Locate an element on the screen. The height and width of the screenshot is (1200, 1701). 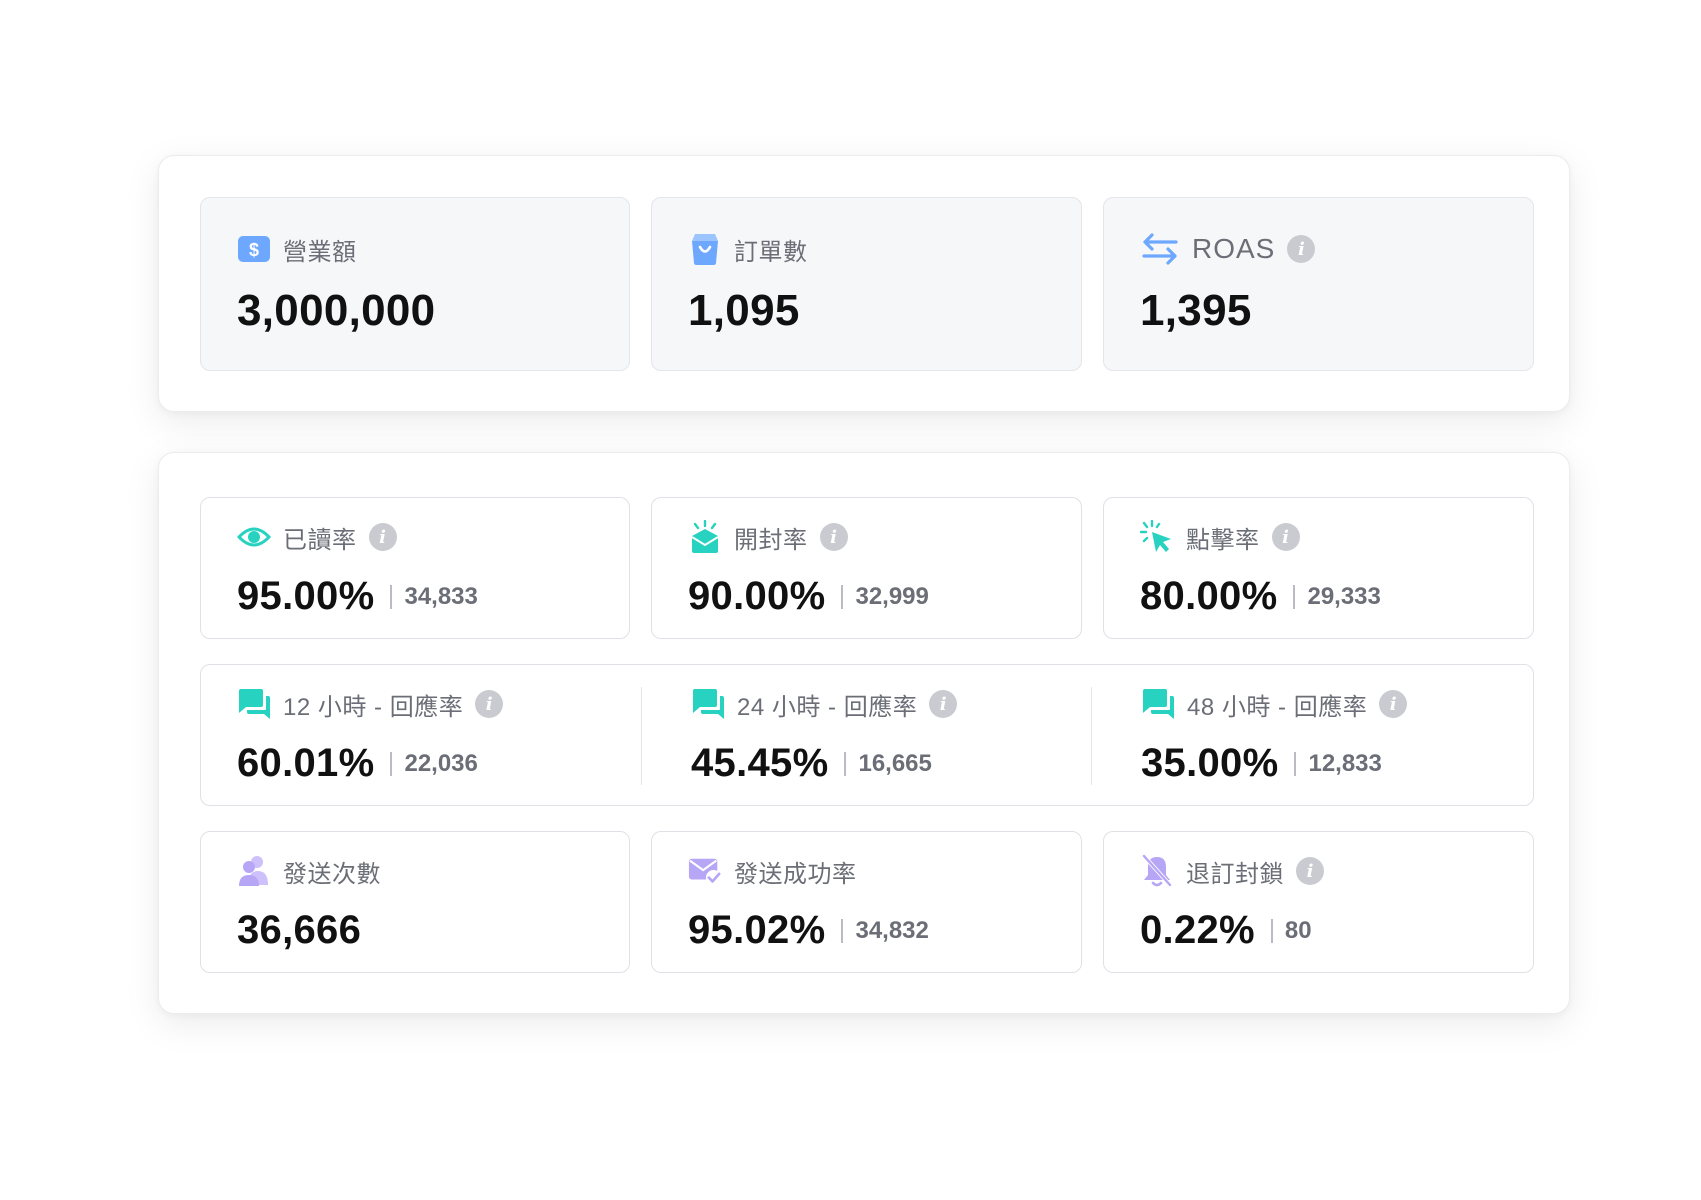
users-icon is located at coordinates (254, 871).